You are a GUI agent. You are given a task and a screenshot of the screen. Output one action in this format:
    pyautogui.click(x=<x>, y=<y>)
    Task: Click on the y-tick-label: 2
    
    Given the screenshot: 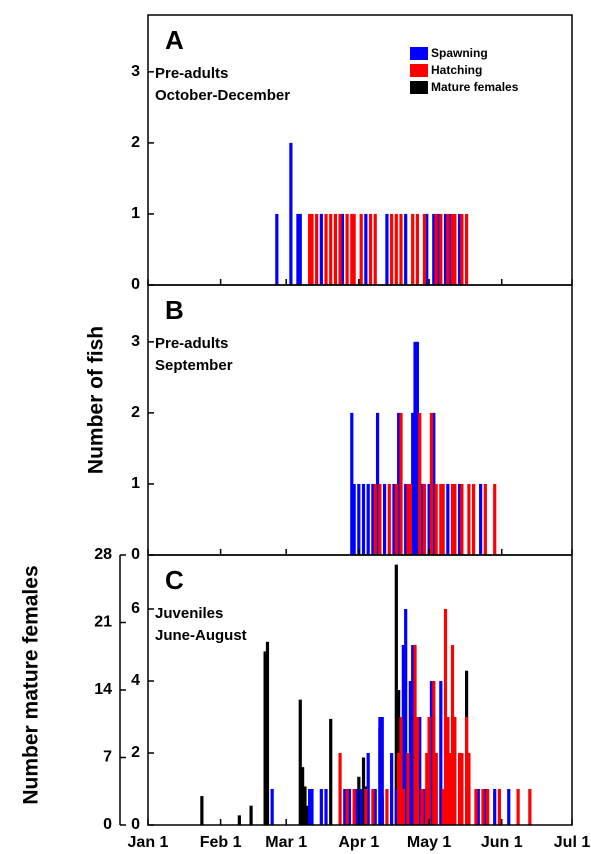 What is the action you would take?
    pyautogui.click(x=135, y=412)
    